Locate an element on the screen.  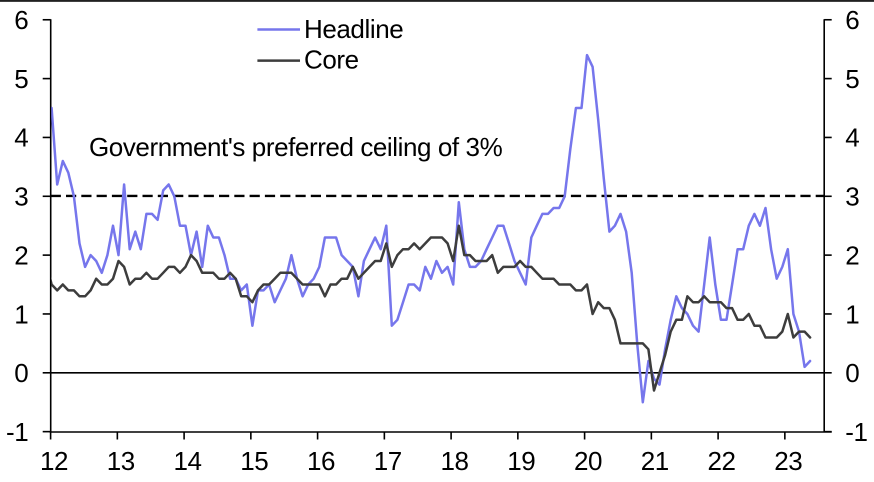
svg-text: 22 is located at coordinates (721, 461).